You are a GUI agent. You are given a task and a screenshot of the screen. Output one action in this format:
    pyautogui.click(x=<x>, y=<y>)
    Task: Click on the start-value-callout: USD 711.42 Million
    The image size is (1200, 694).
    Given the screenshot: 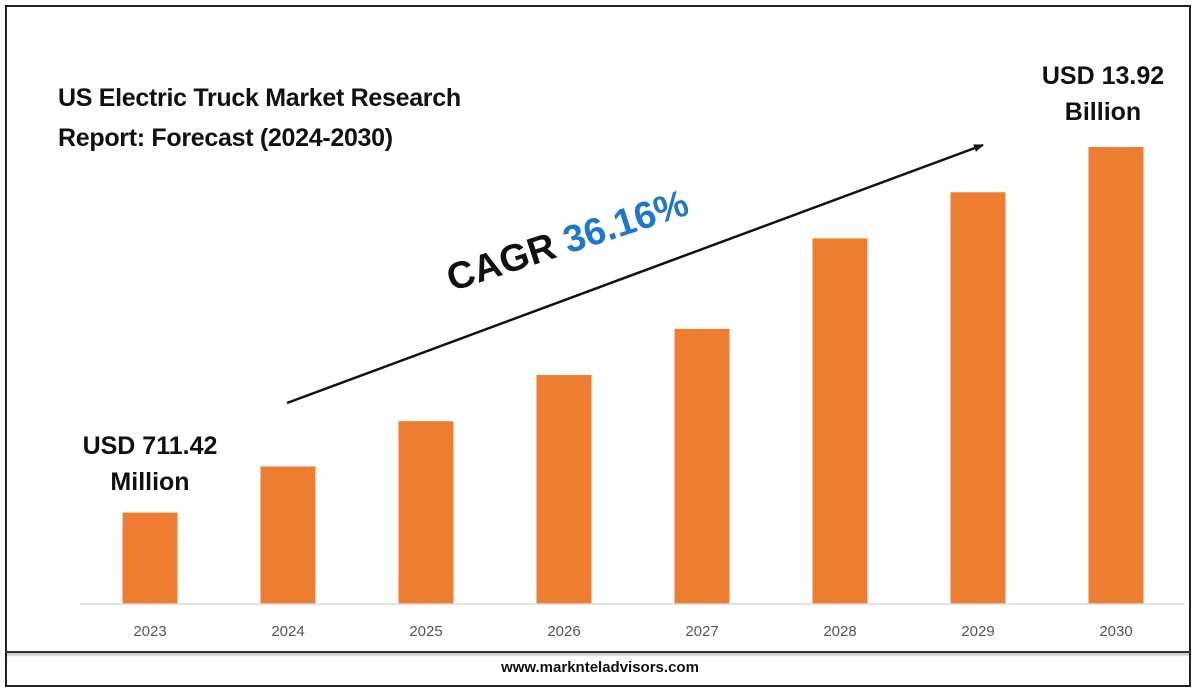 What is the action you would take?
    pyautogui.click(x=150, y=464)
    